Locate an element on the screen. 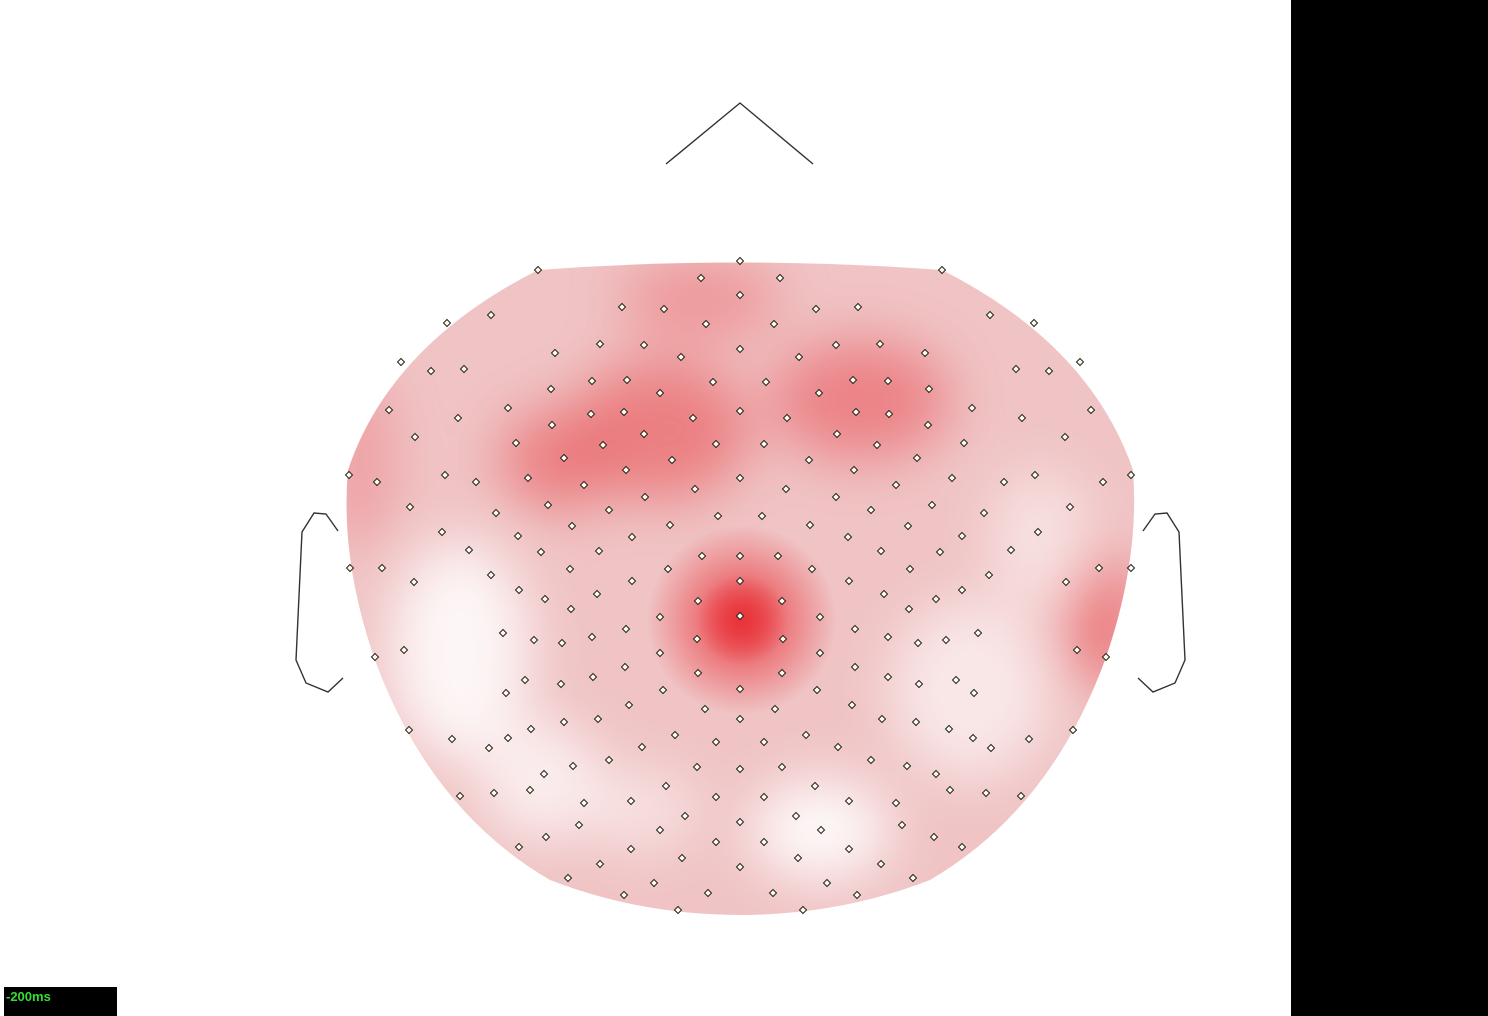 This screenshot has width=1488, height=1016. side-panel is located at coordinates (1389, 508).